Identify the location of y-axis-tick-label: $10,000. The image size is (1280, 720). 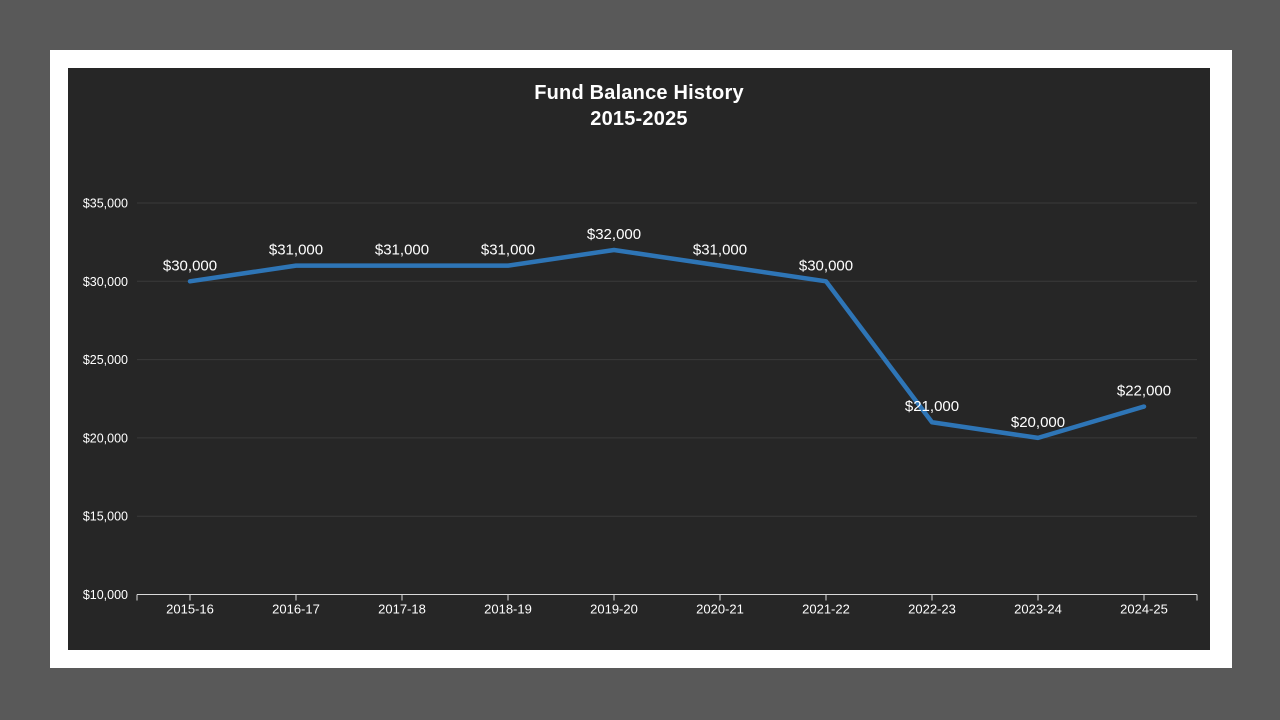
(105, 595).